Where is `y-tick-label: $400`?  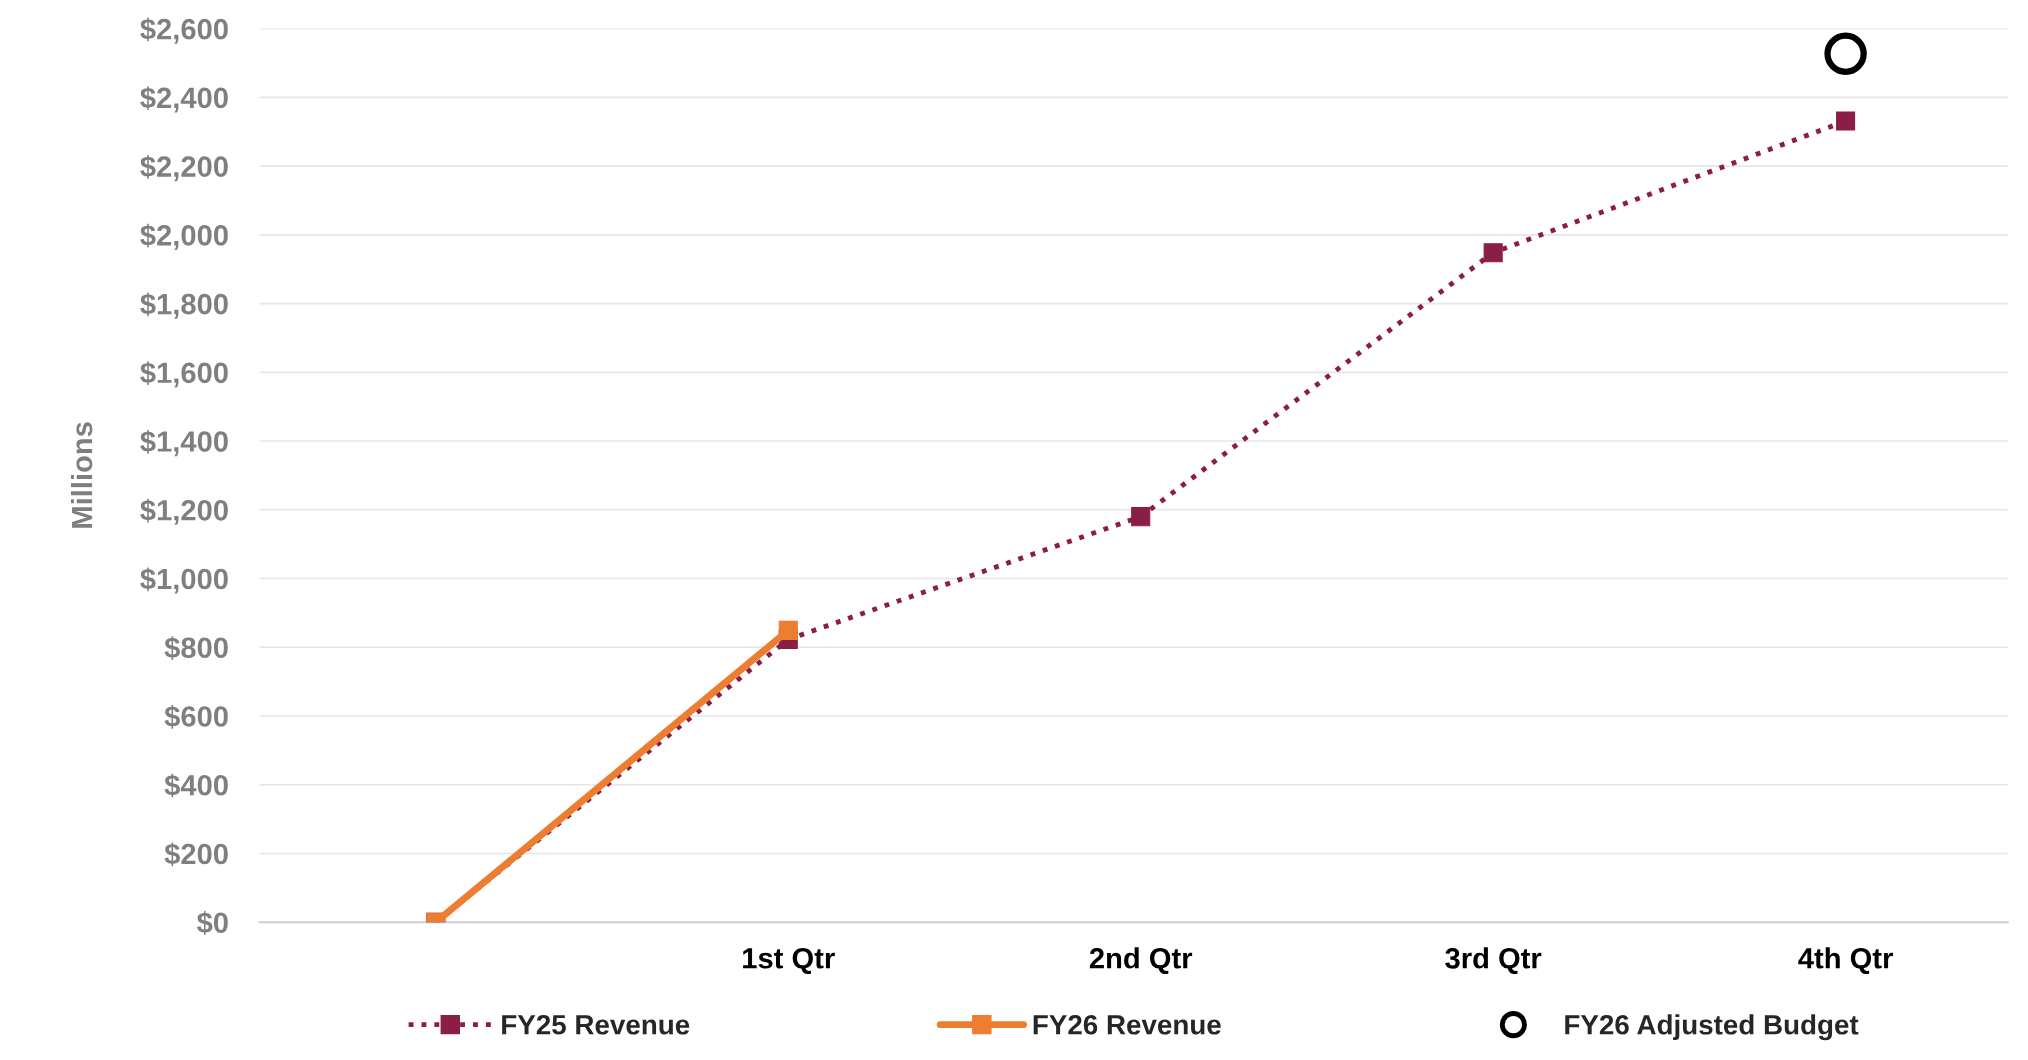 y-tick-label: $400 is located at coordinates (196, 785).